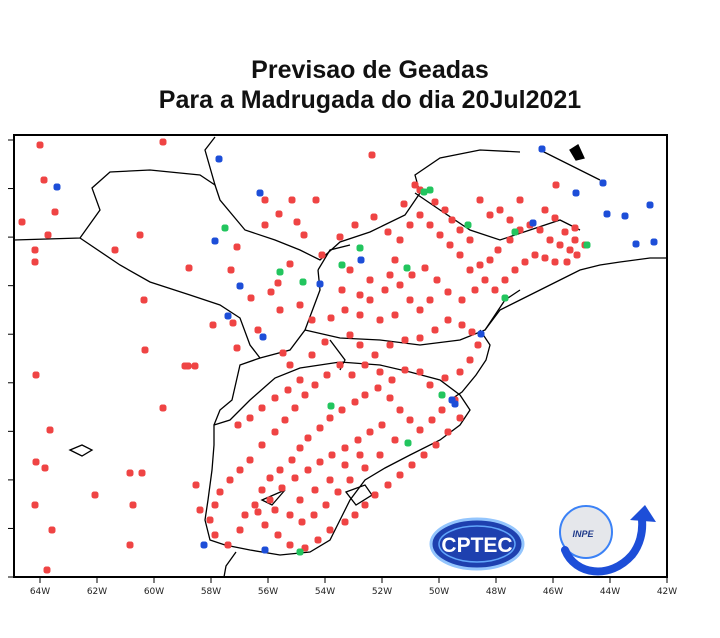  I want to click on cptec-logo: CPTEC, so click(477, 544).